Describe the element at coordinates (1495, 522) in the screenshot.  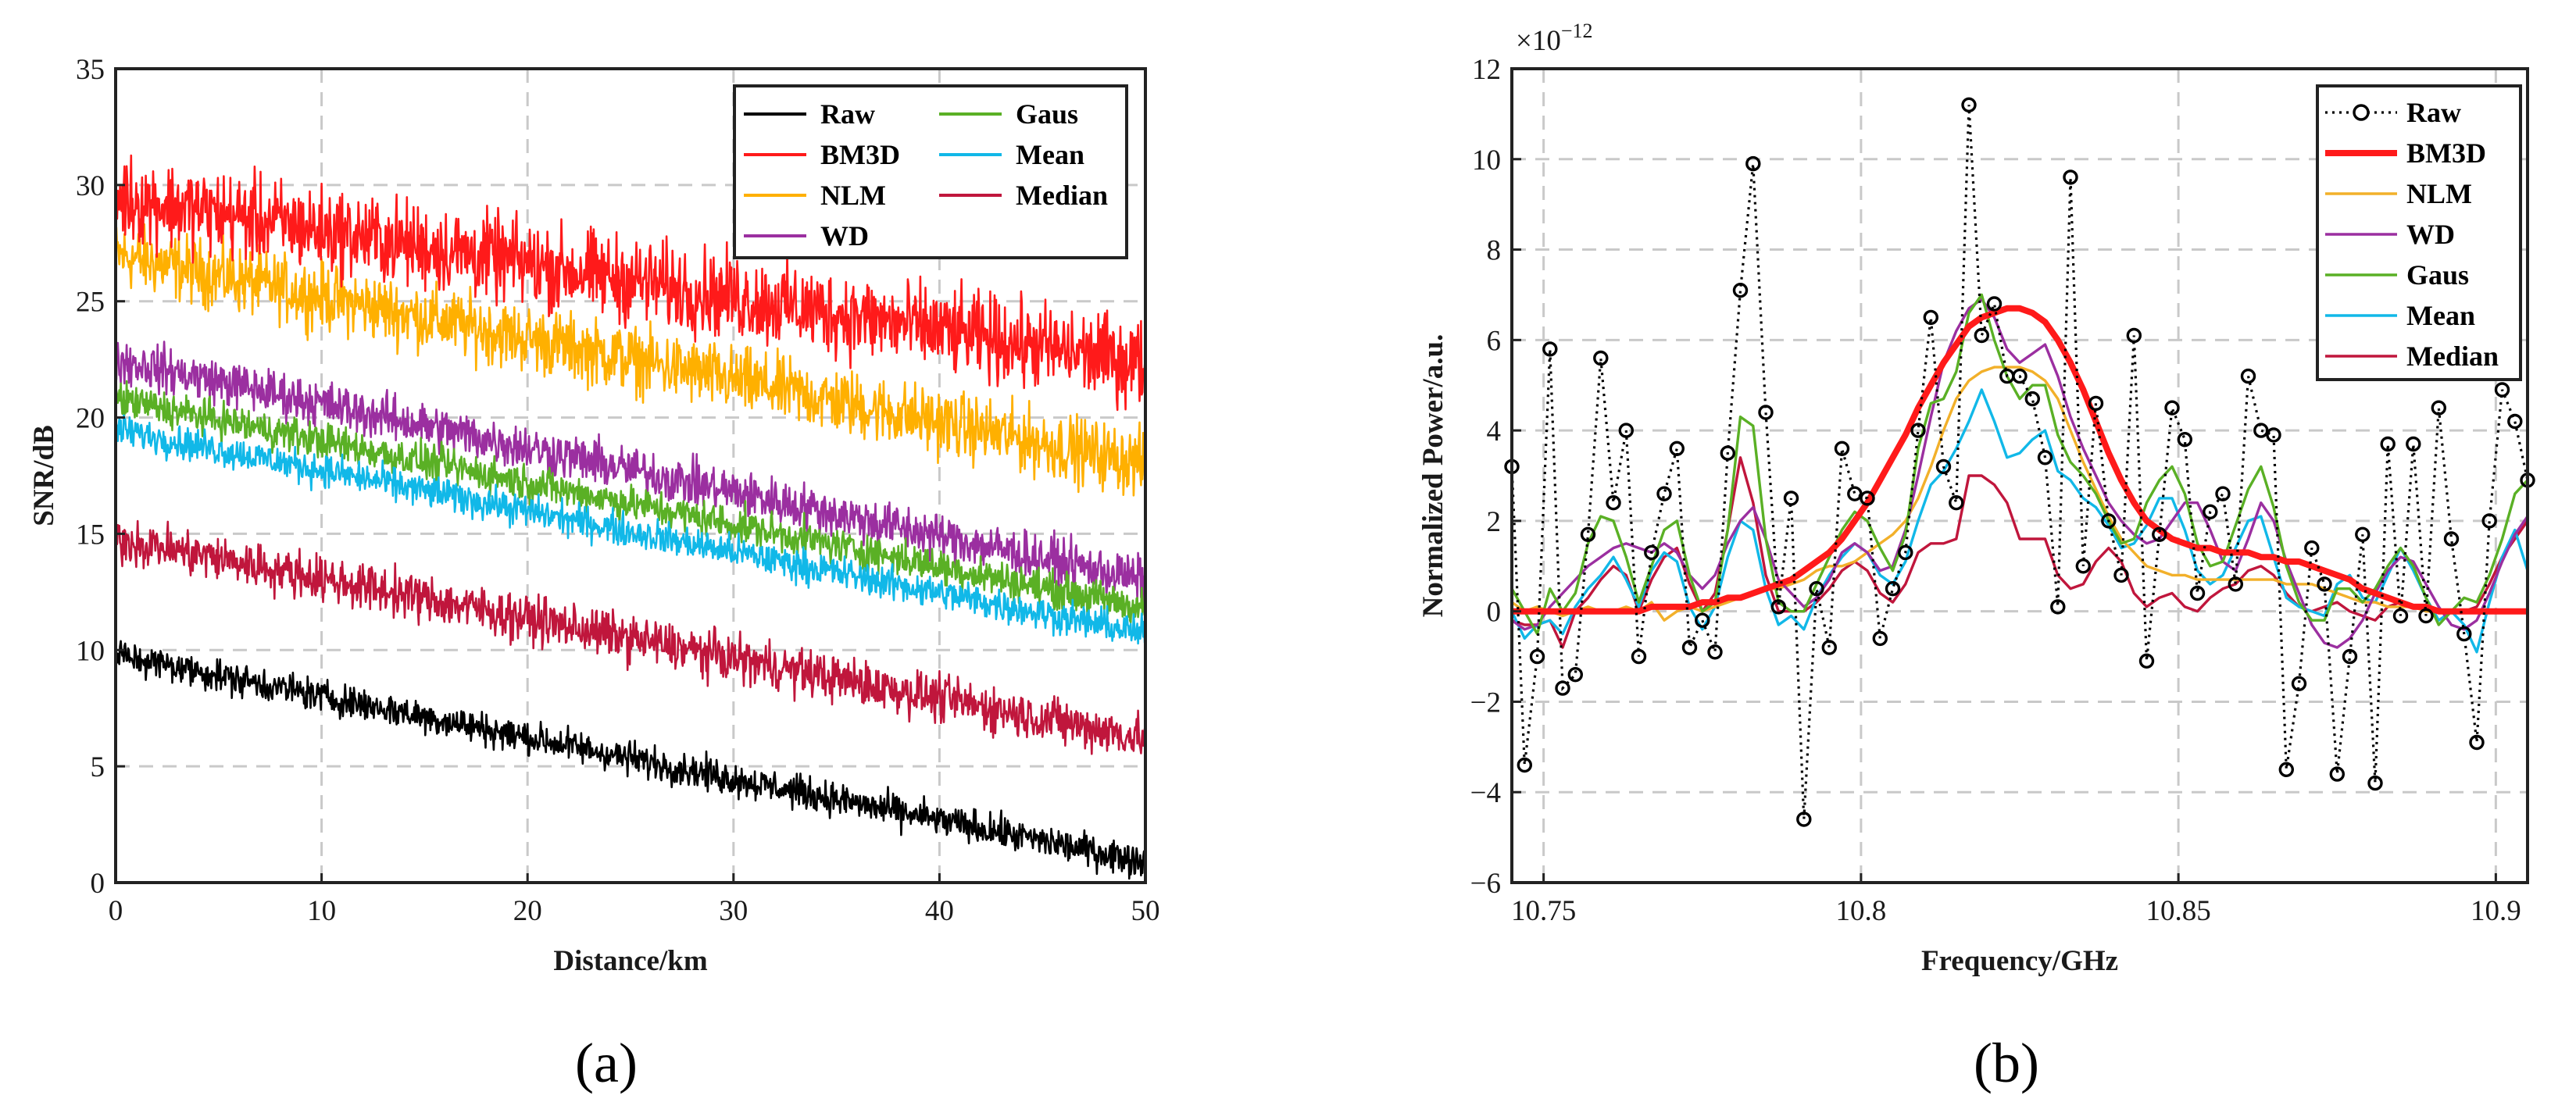
I see `chart-b-ytick-label: 2` at that location.